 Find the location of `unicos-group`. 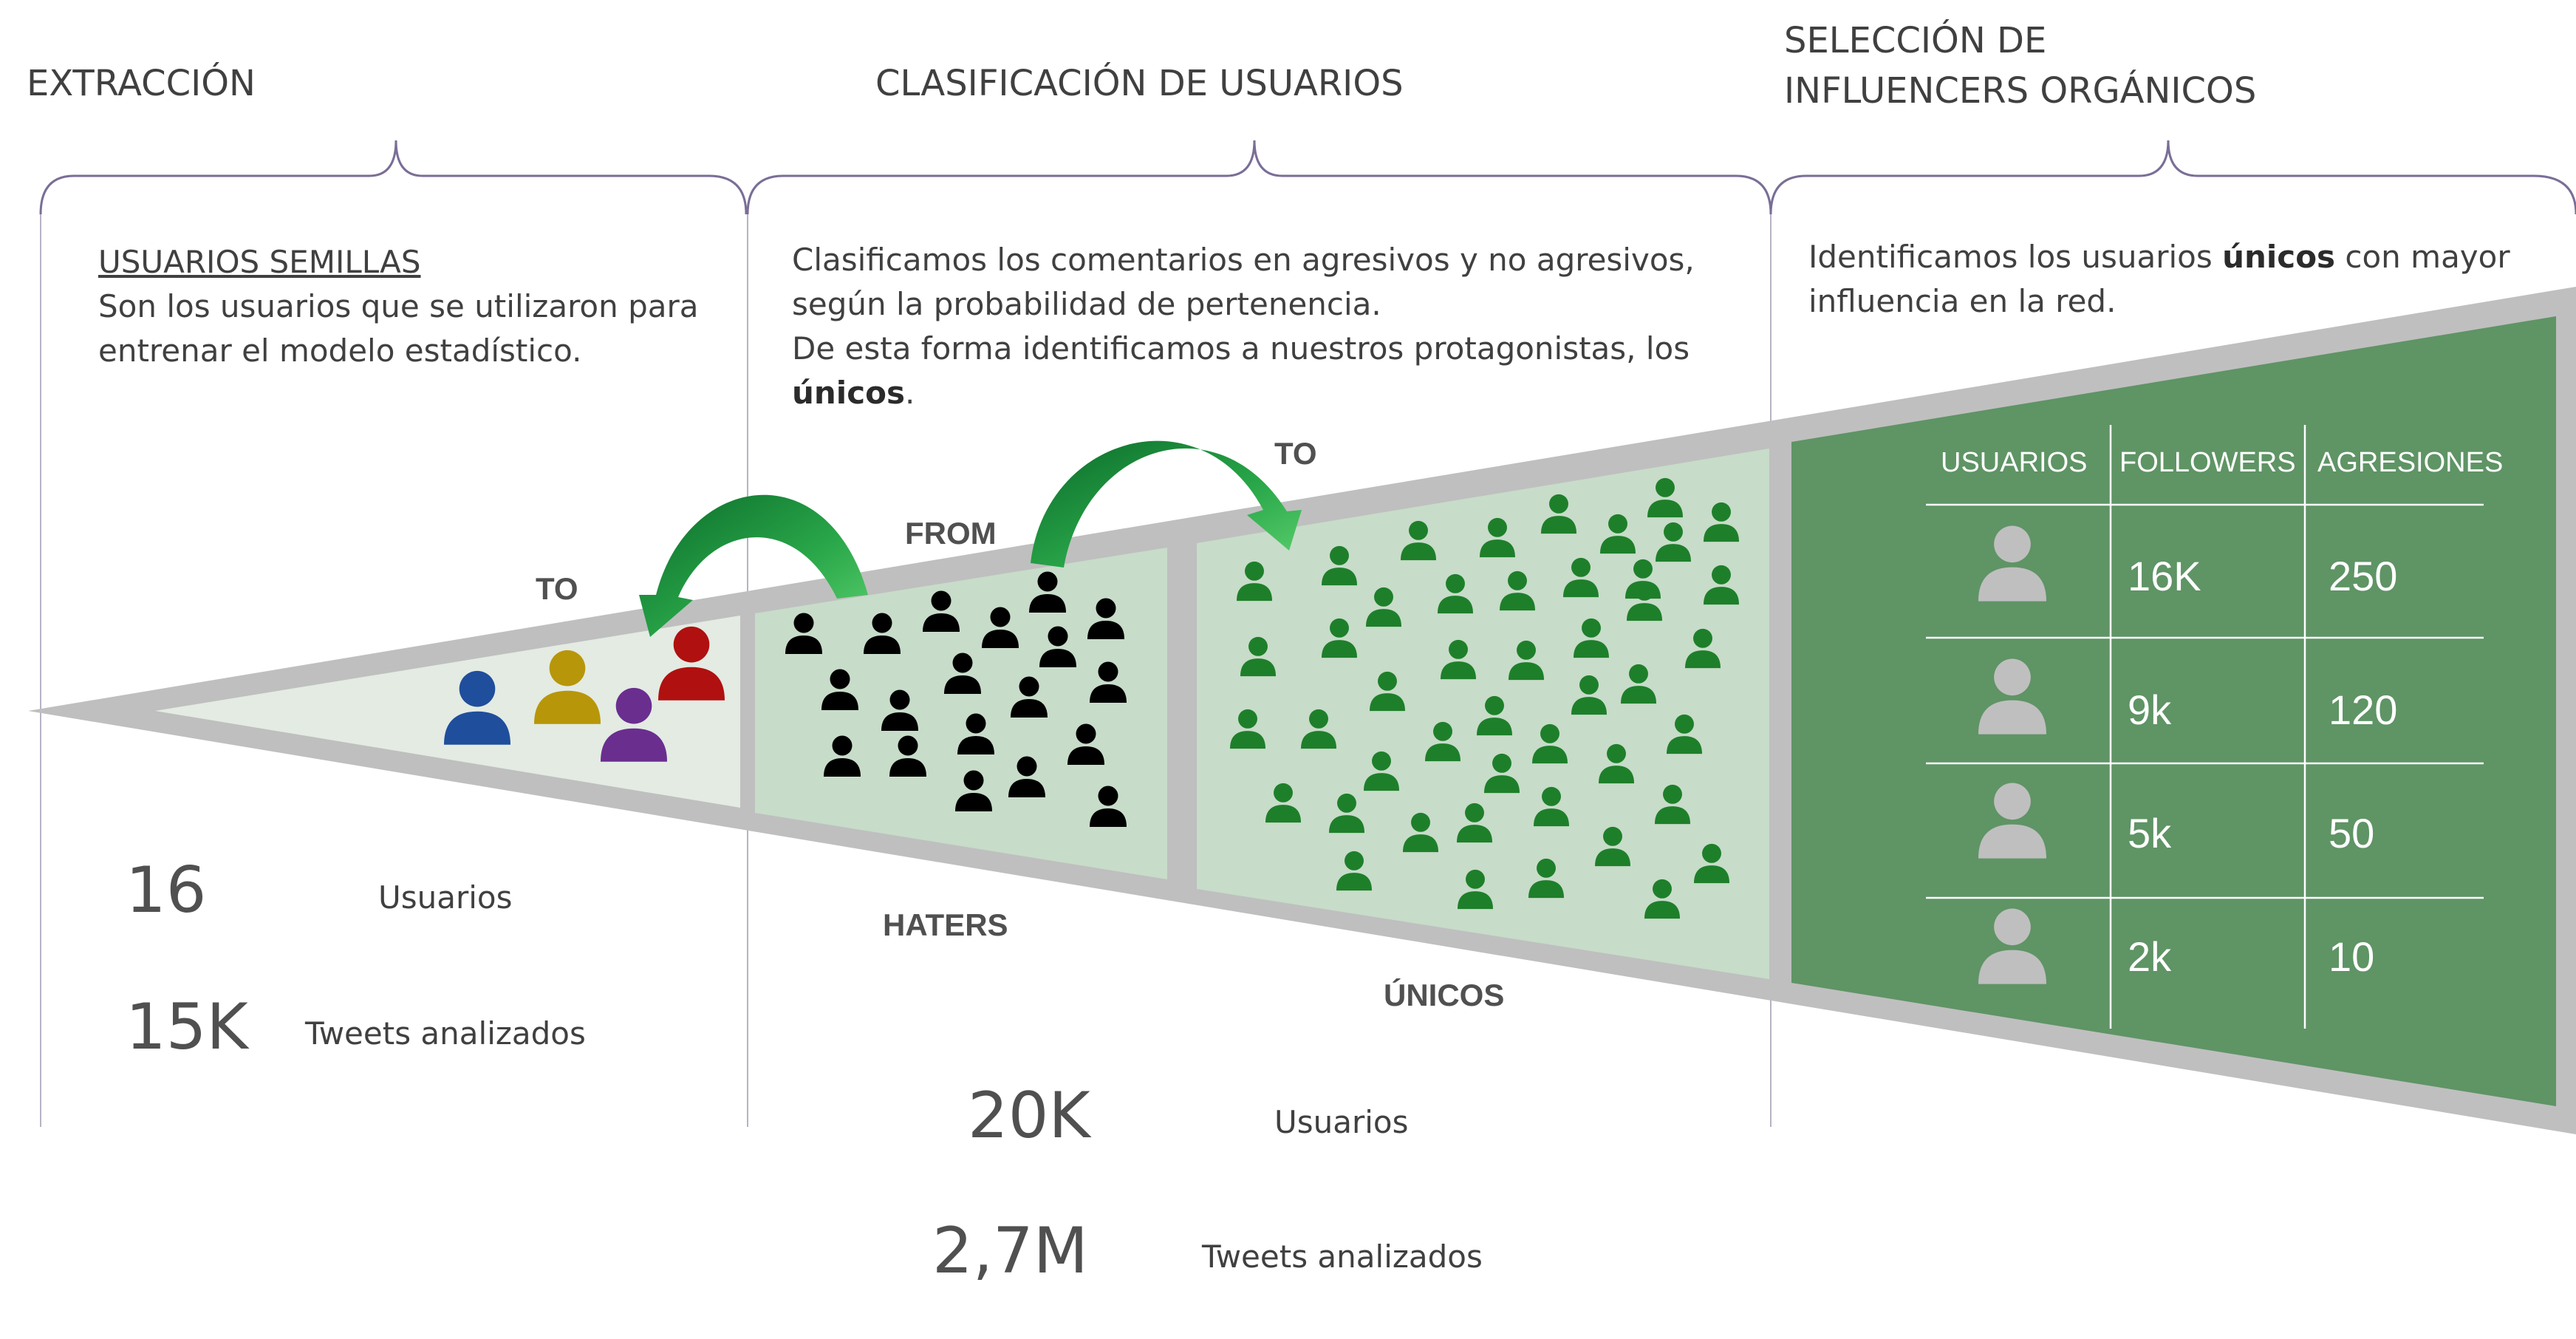

unicos-group is located at coordinates (1484, 698).